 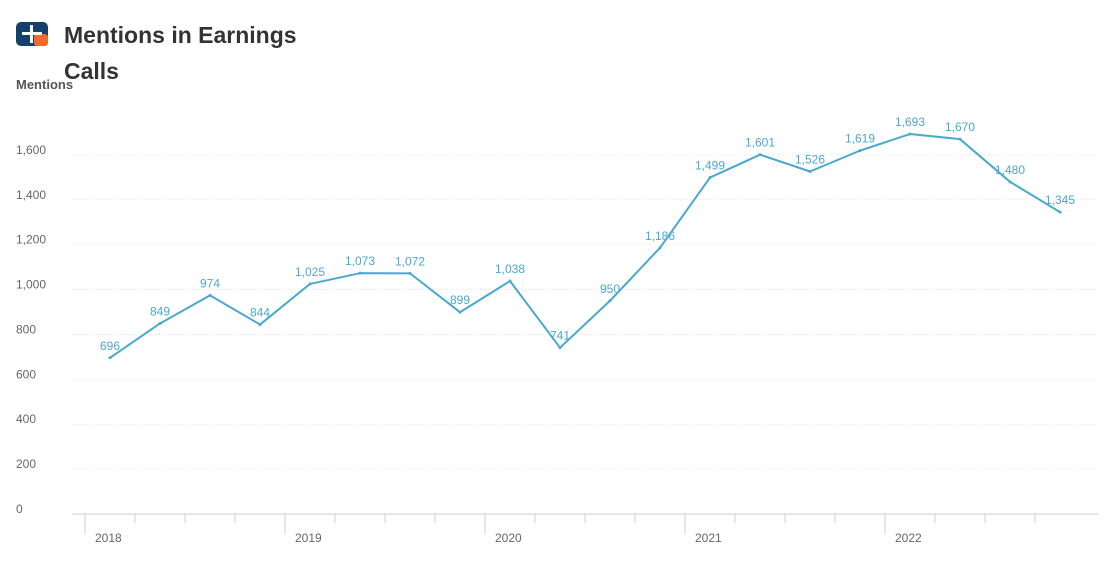 I want to click on data-label: 1,073, so click(x=360, y=261).